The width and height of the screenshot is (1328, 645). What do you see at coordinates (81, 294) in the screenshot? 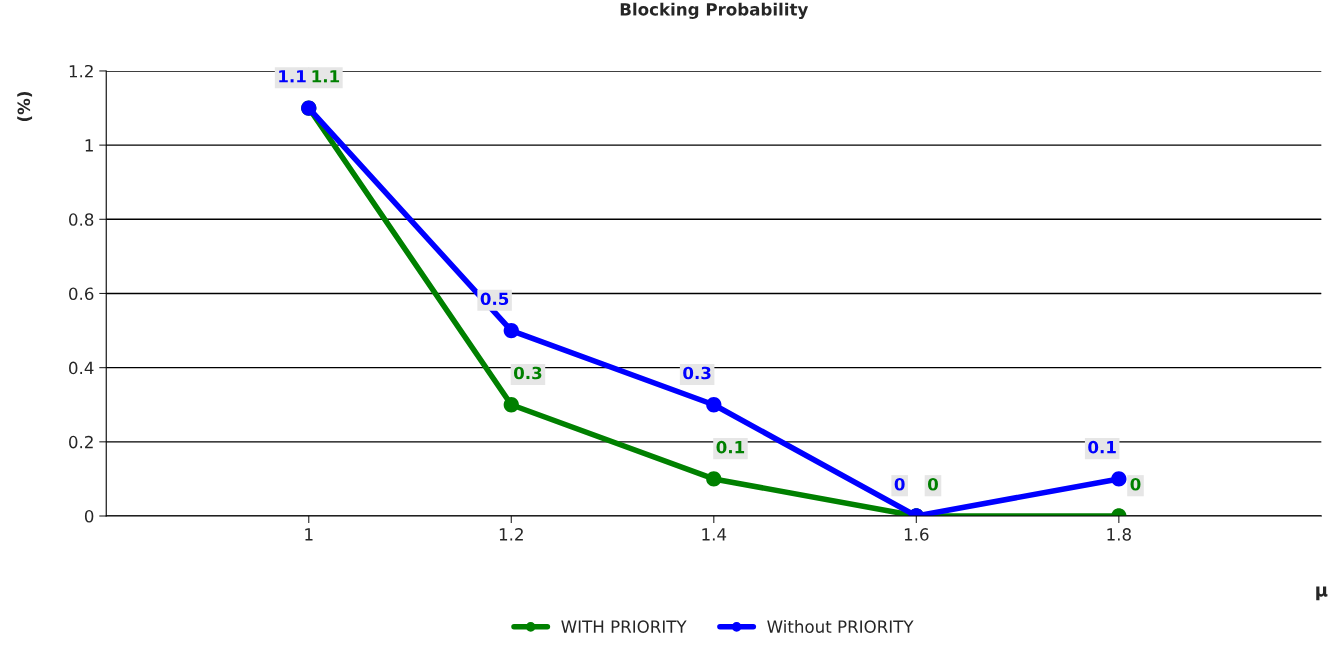
I see `y-tick-label: 0.6` at bounding box center [81, 294].